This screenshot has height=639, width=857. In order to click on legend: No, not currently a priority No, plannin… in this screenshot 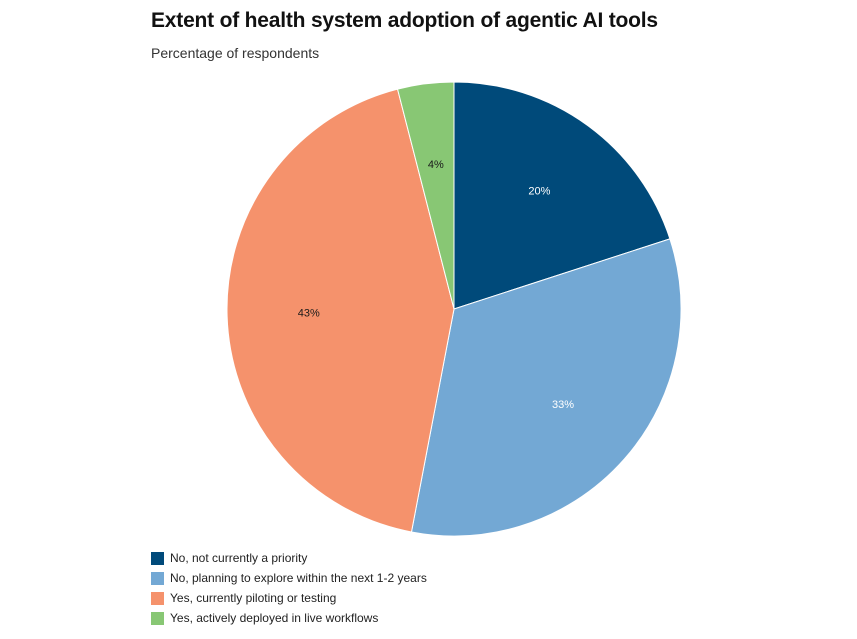, I will do `click(289, 588)`.